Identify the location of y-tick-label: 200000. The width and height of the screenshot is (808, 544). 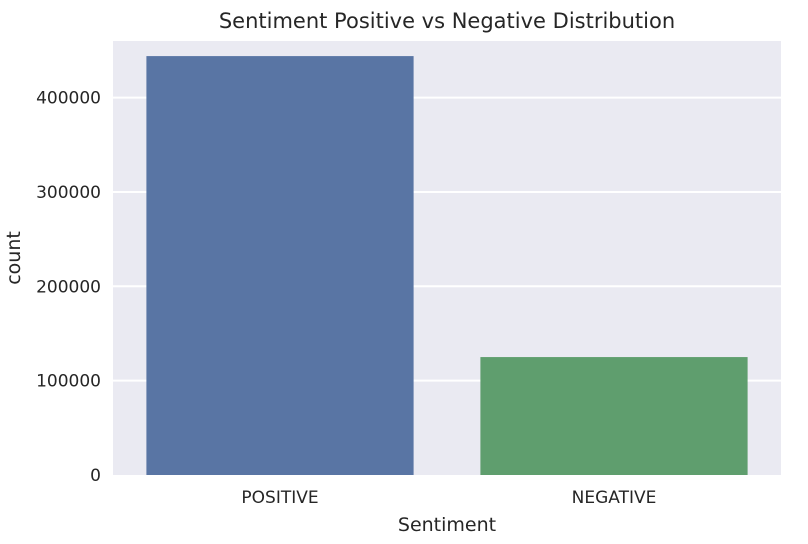
(68, 287).